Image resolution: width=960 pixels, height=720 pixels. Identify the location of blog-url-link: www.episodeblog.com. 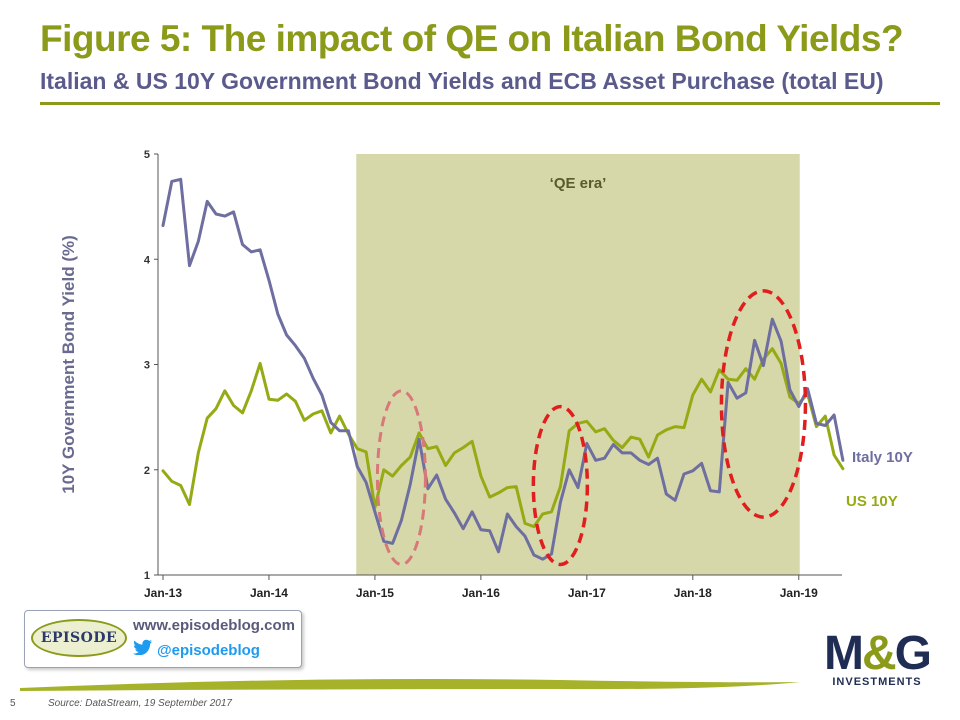
(214, 625).